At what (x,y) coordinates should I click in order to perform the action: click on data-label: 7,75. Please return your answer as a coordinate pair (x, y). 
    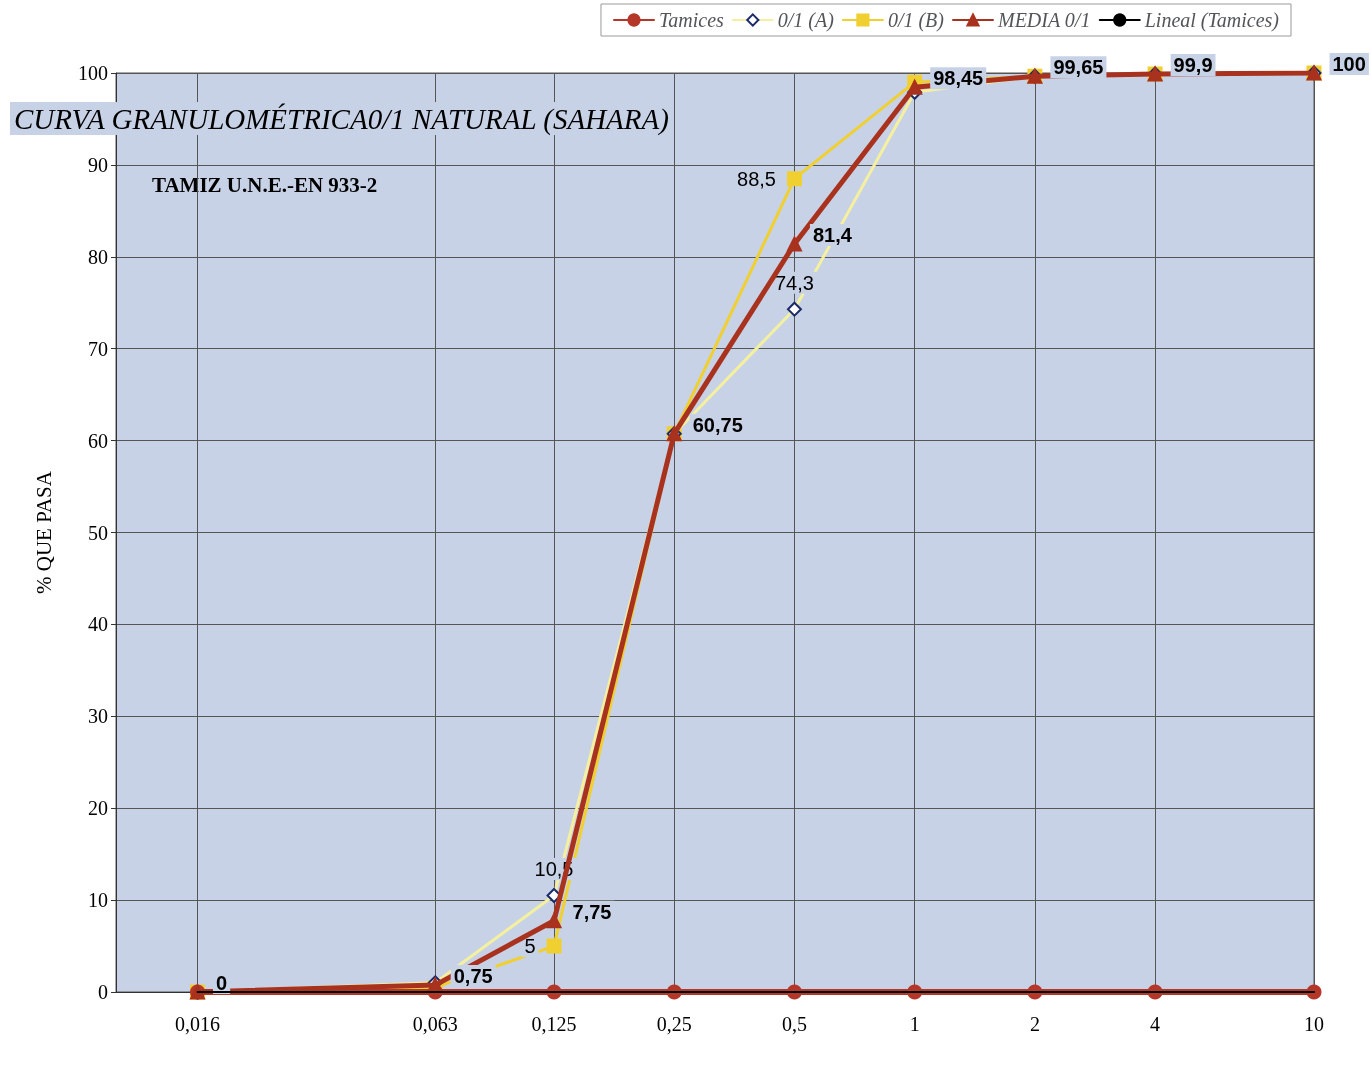
    Looking at the image, I should click on (592, 911).